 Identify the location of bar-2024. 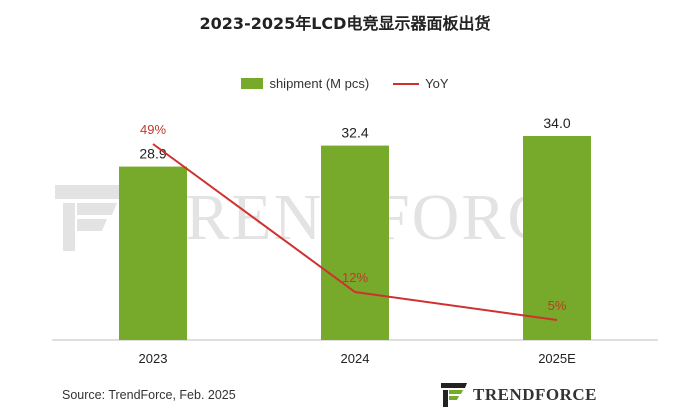
(355, 242).